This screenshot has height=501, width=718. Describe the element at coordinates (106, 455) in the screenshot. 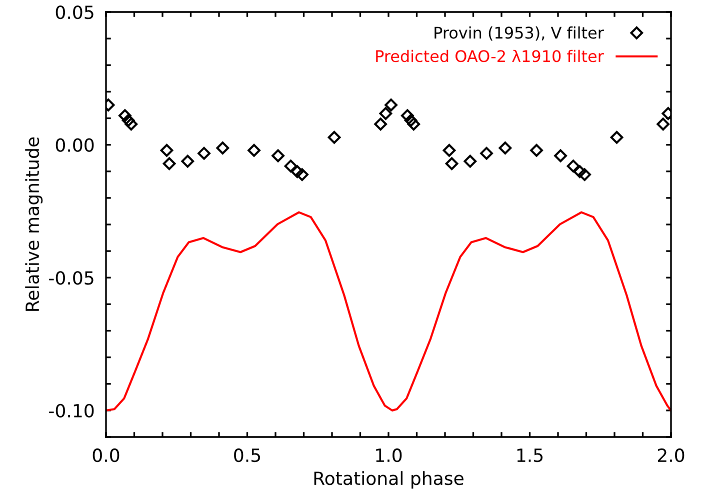

I see `x-tick-label: 0.0` at that location.